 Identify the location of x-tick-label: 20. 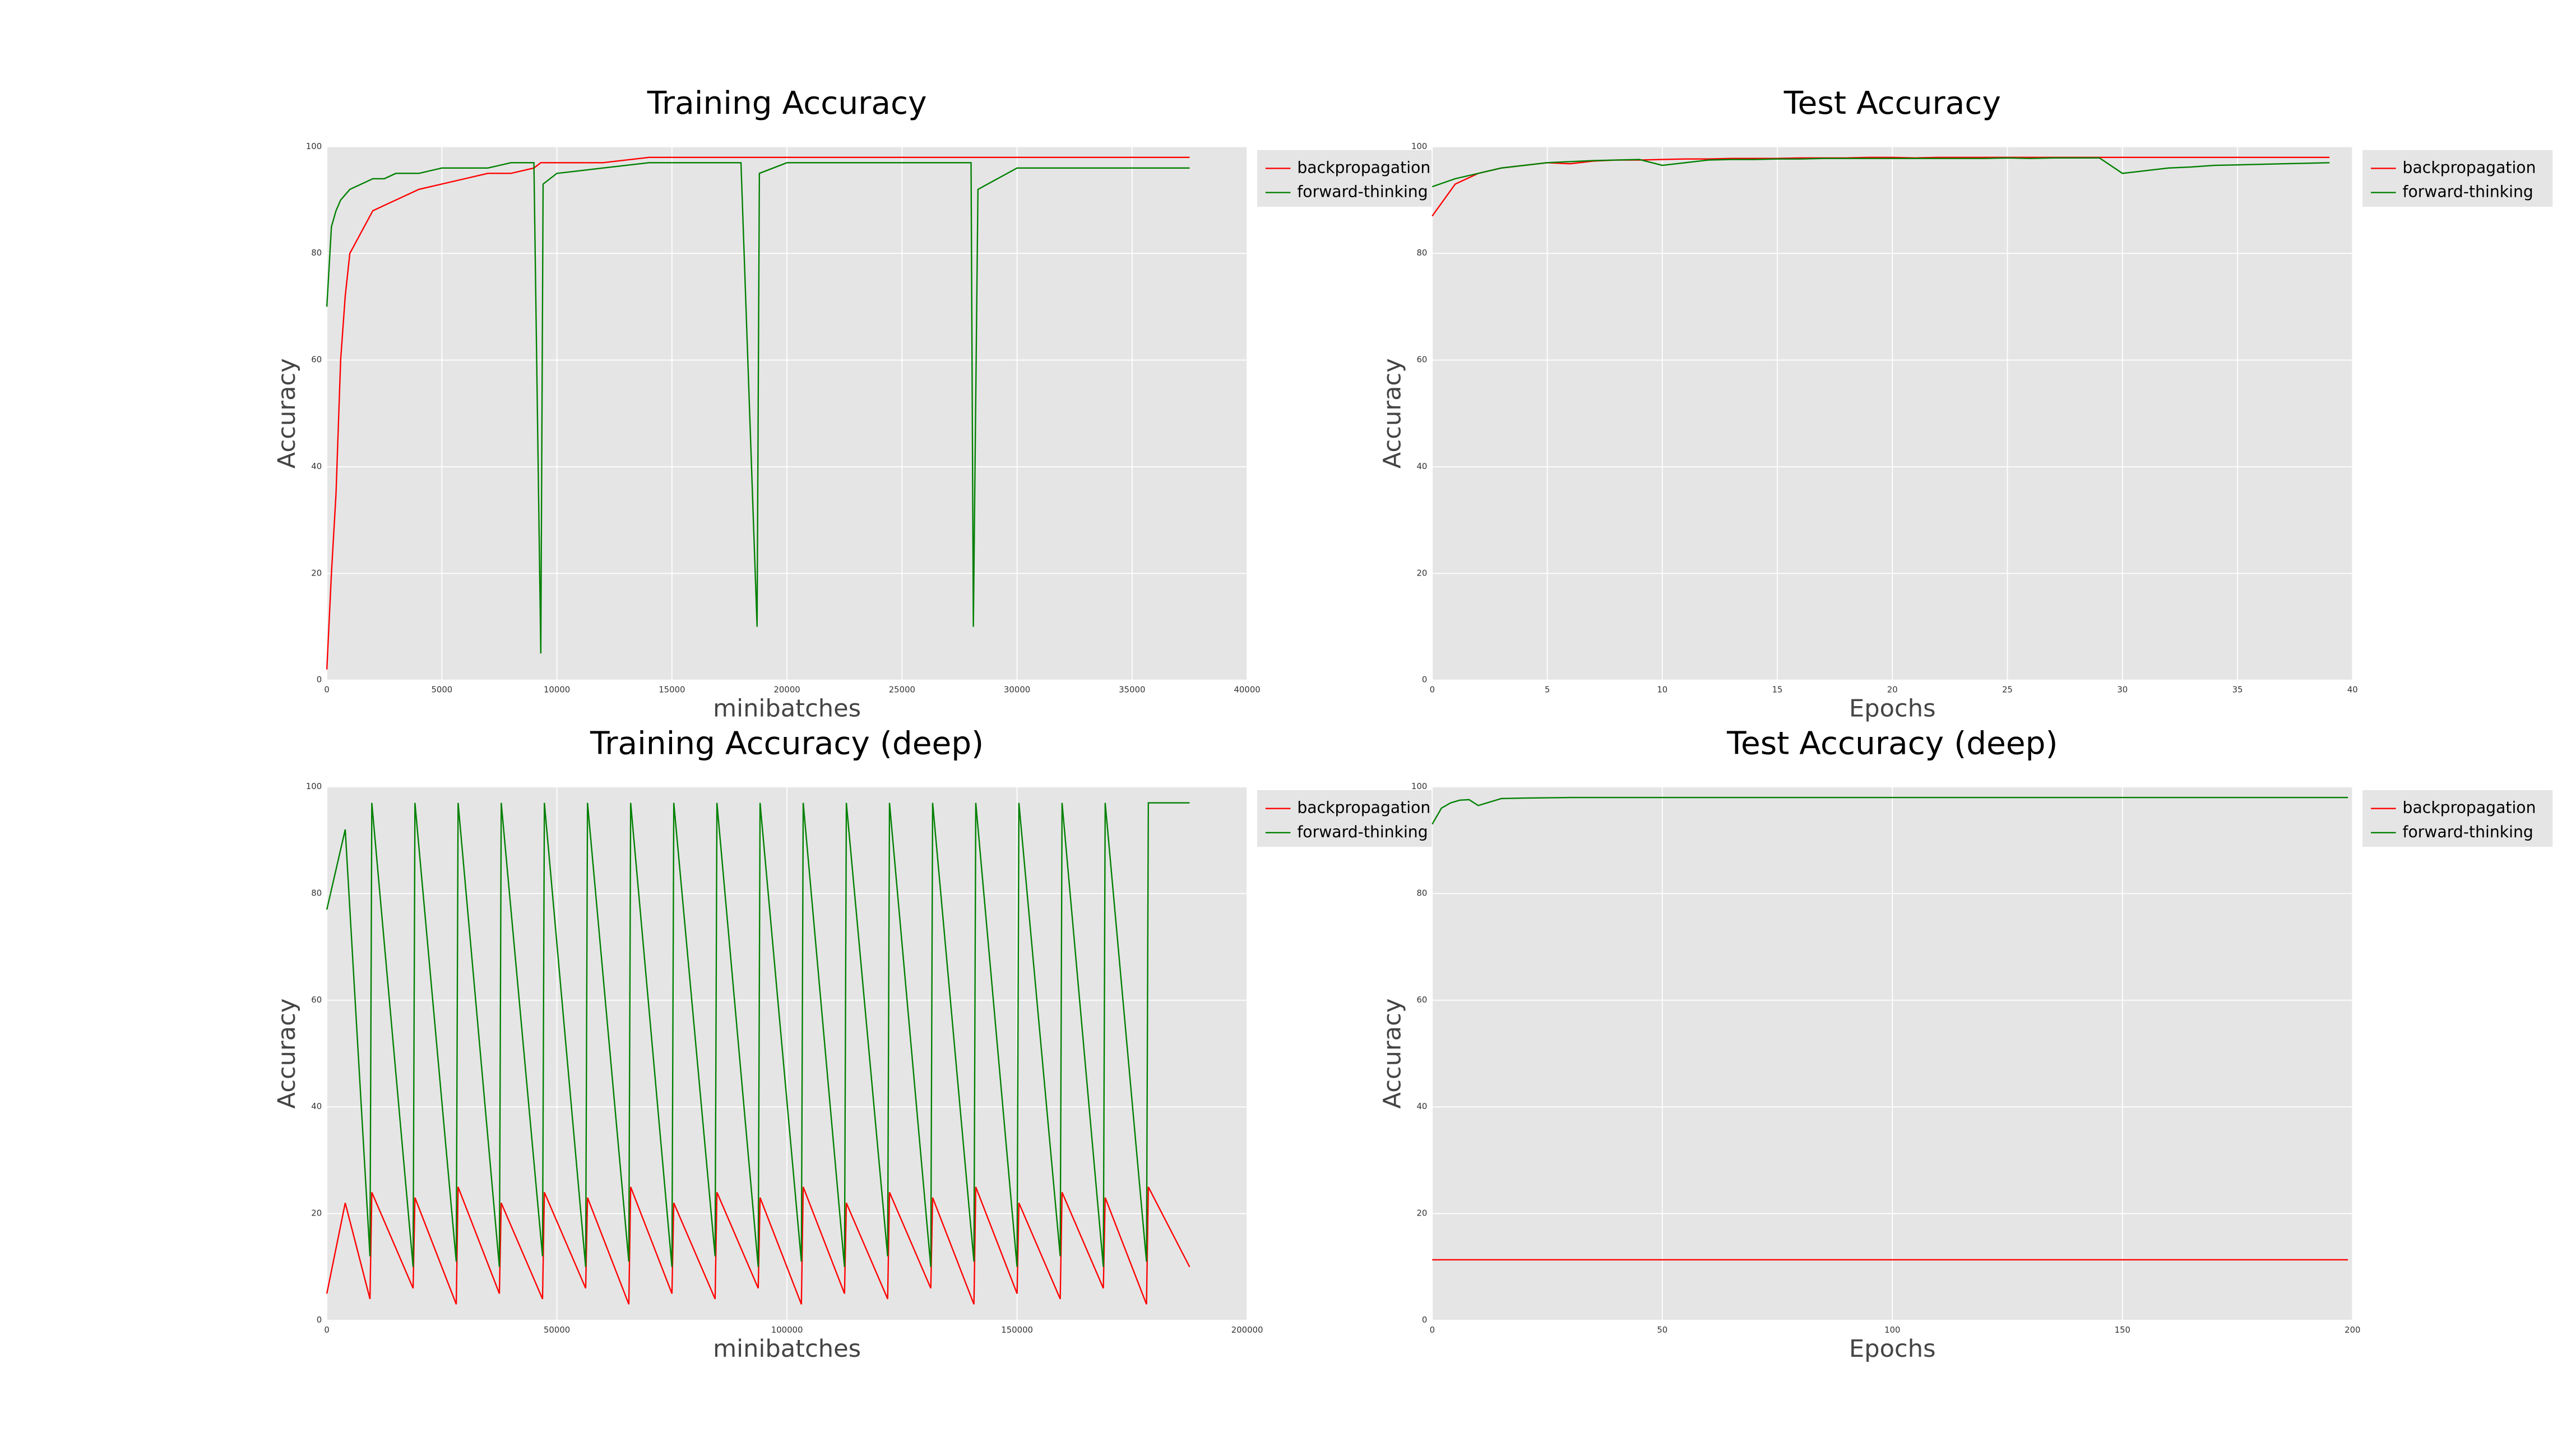
(1892, 690).